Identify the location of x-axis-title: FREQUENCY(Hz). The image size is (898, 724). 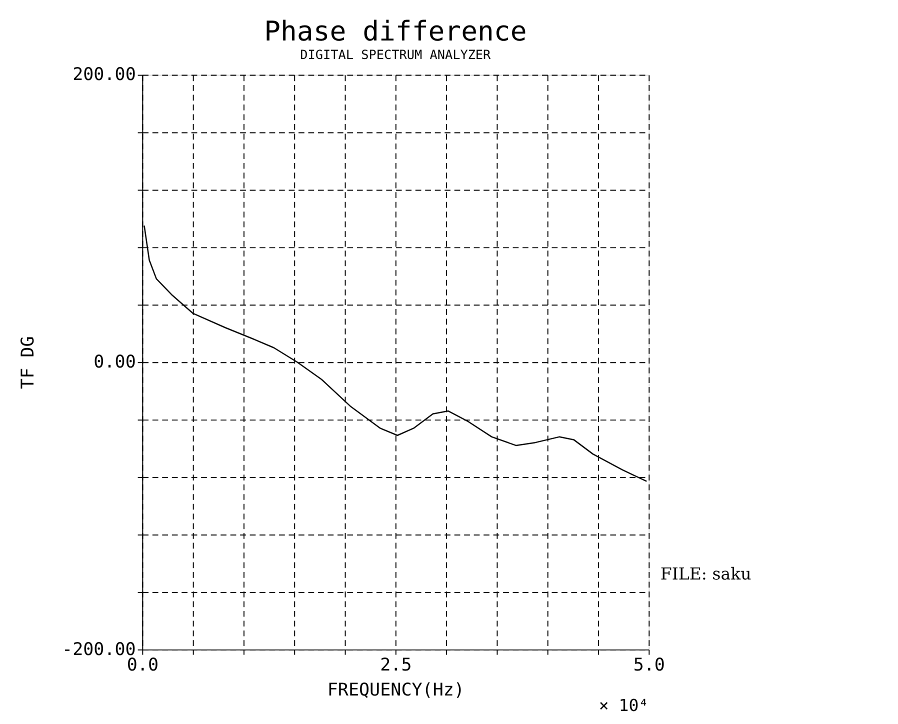
(395, 690).